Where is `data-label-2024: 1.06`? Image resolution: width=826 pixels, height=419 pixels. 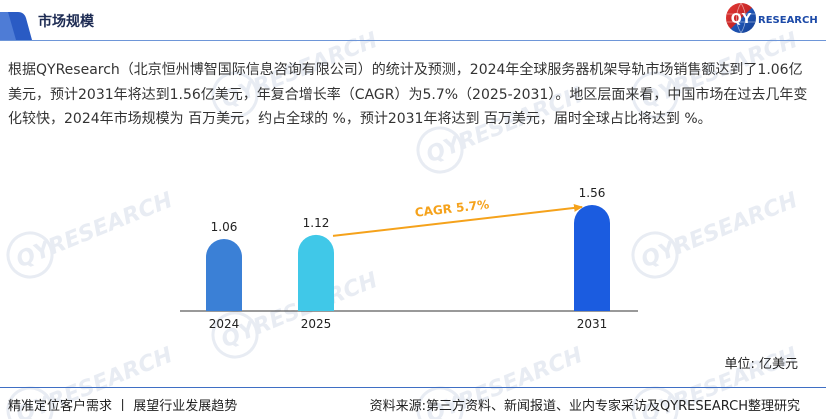 data-label-2024: 1.06 is located at coordinates (224, 227).